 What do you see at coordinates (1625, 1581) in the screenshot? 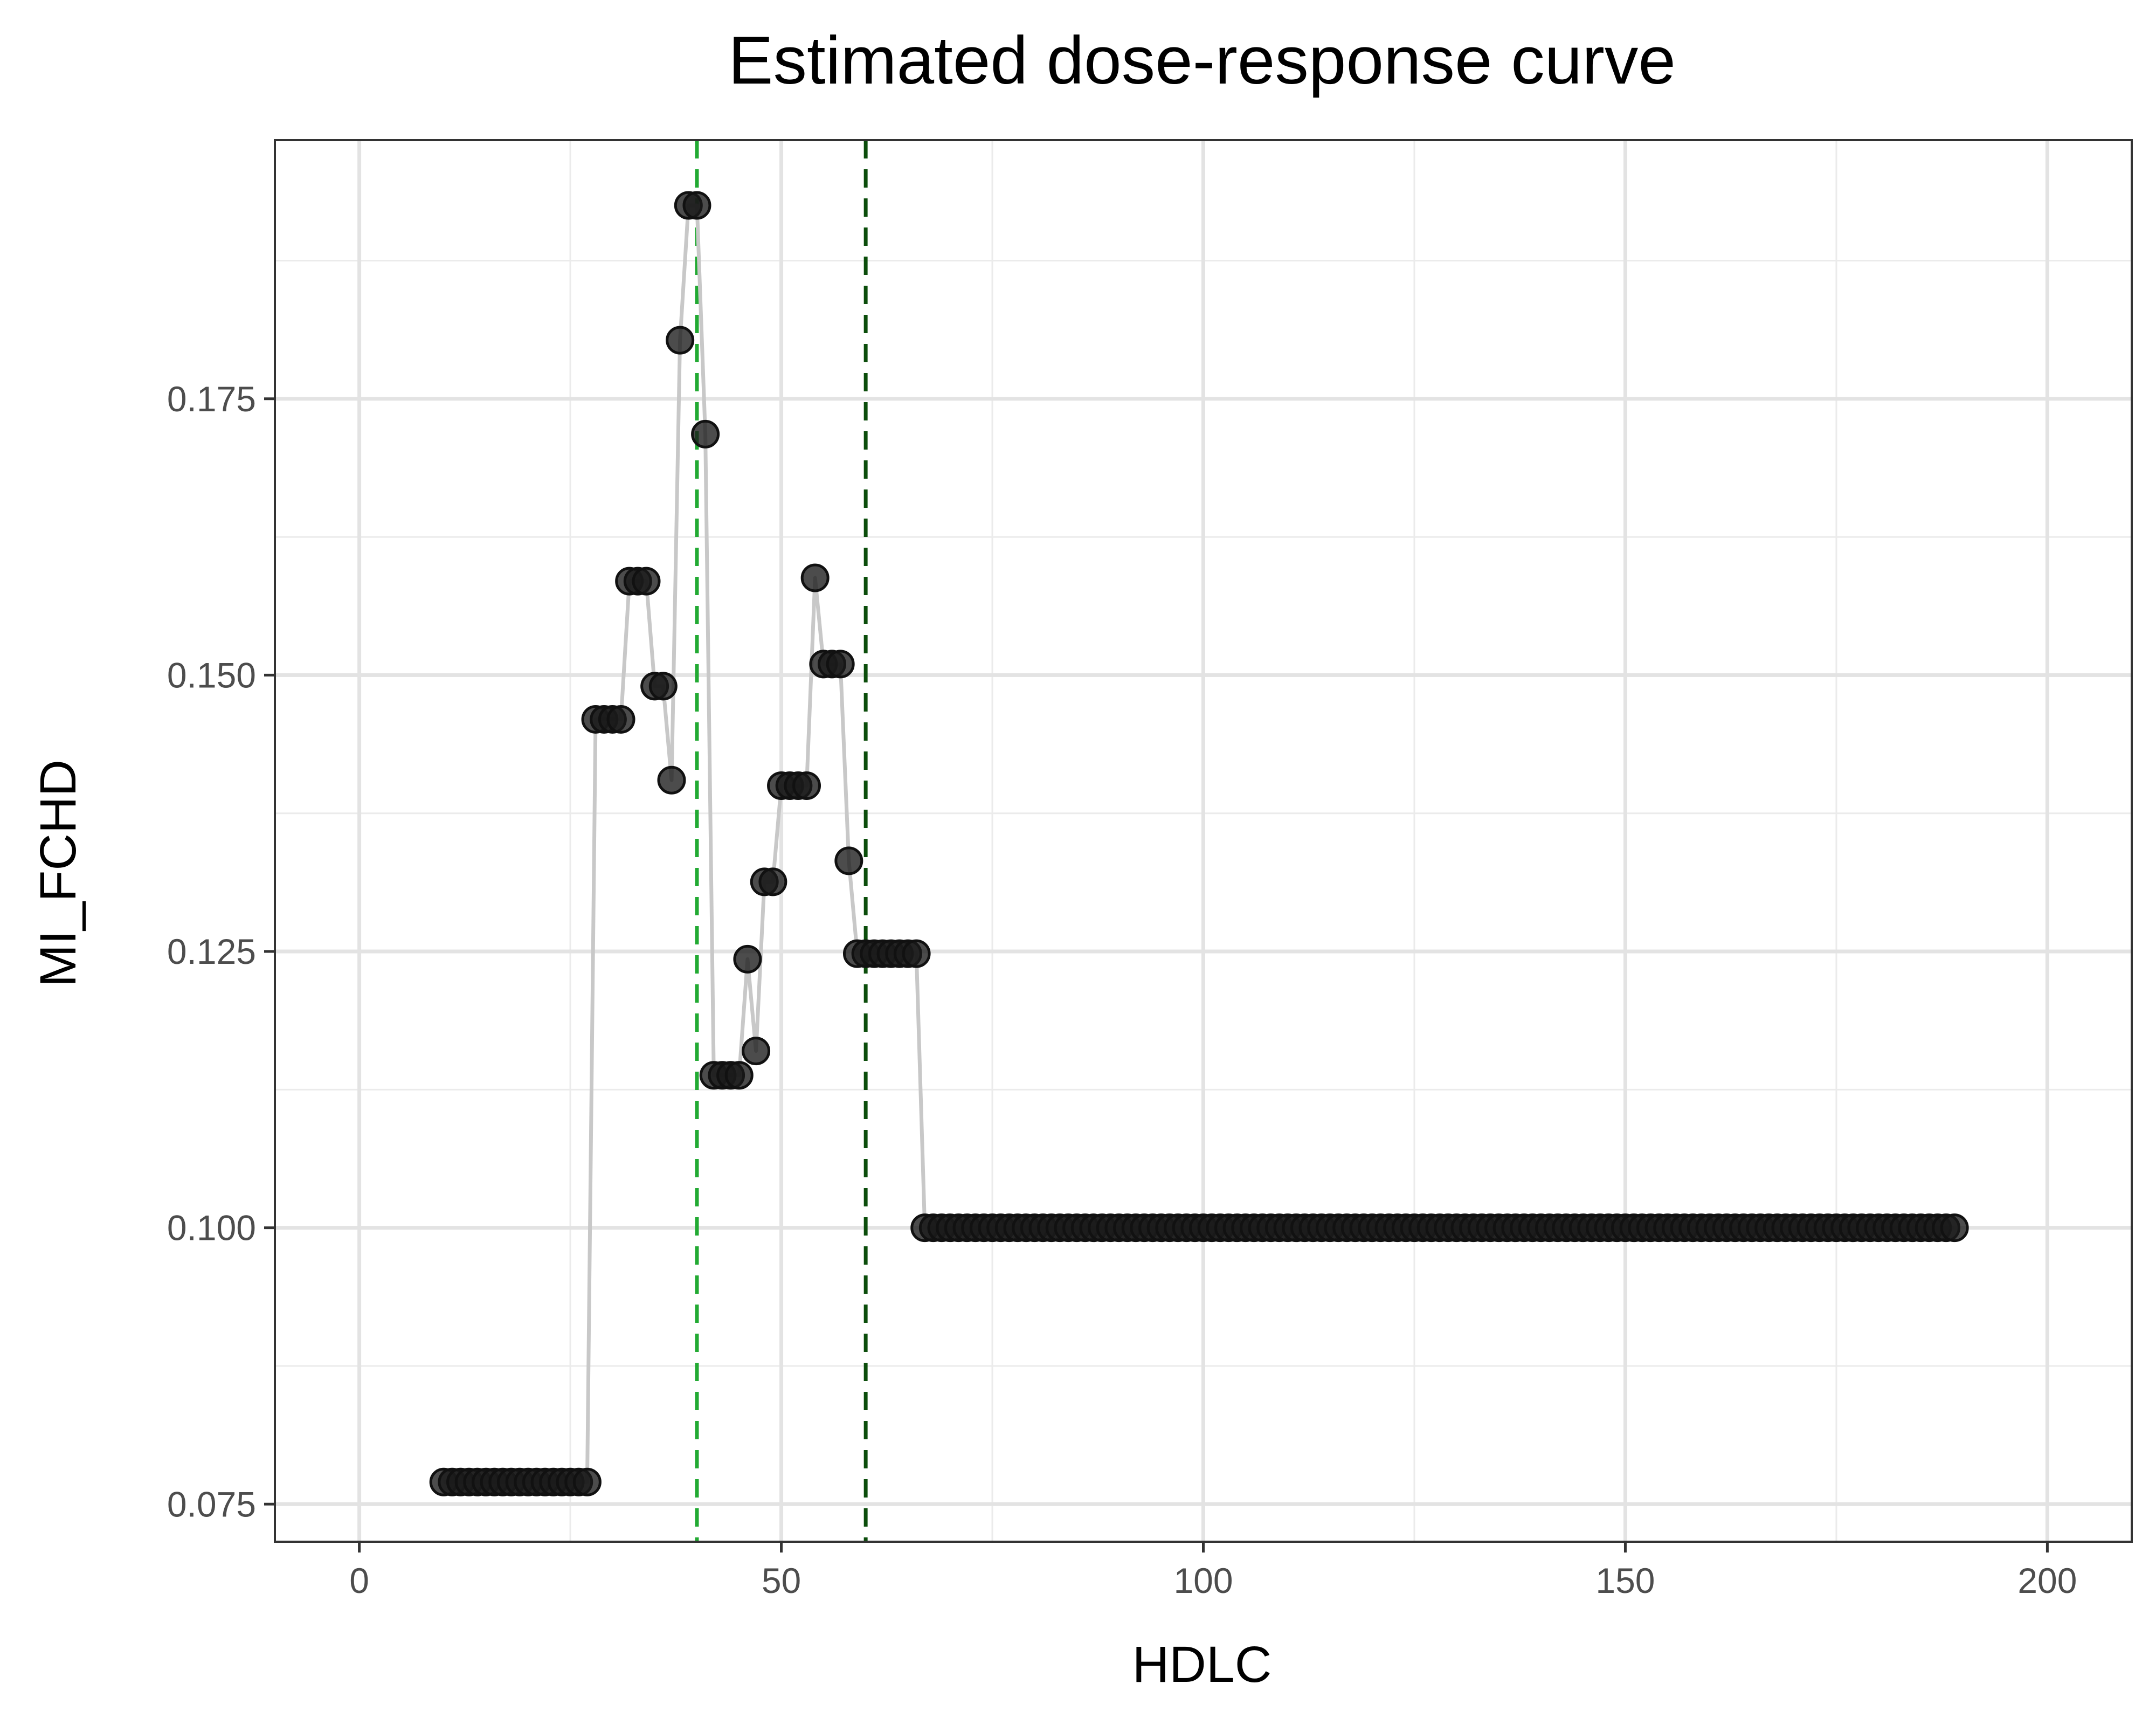
I see `x-tick-label: 150` at bounding box center [1625, 1581].